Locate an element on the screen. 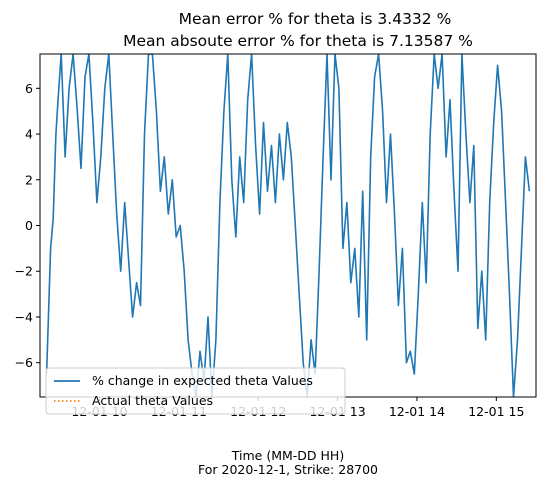 This screenshot has height=492, width=546. y-tick-label: 0 is located at coordinates (29, 225).